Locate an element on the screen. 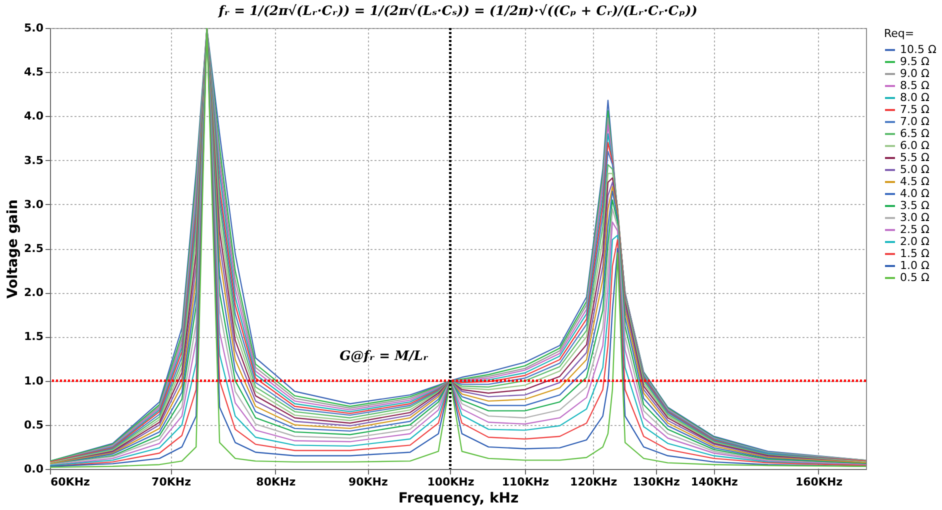 The width and height of the screenshot is (942, 510). y-tick-label: 1.5 is located at coordinates (34, 337).